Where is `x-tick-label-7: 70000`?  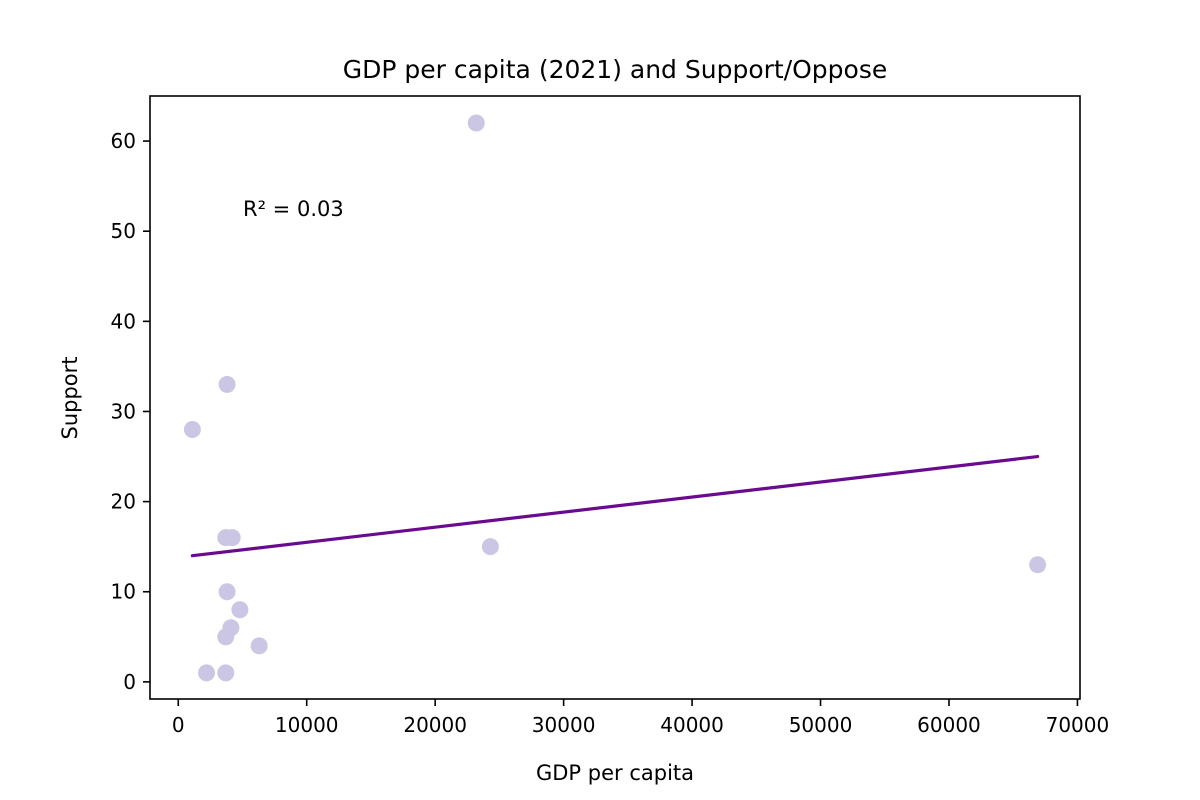 x-tick-label-7: 70000 is located at coordinates (1078, 725).